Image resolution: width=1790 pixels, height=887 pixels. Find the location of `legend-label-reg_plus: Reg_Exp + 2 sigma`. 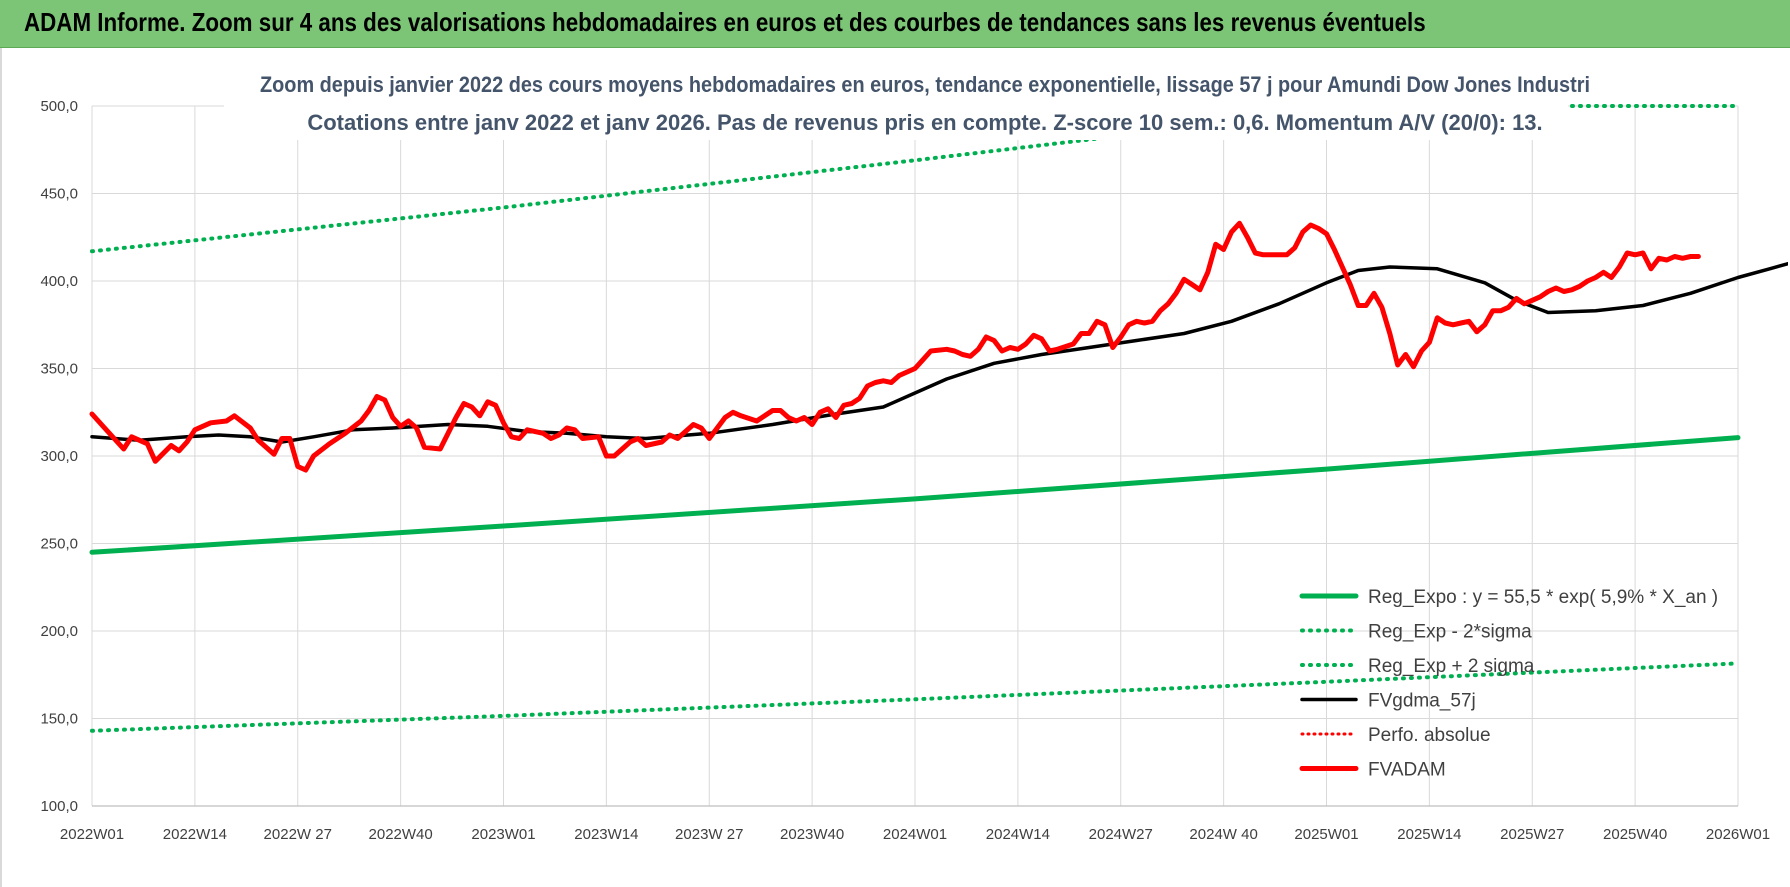

legend-label-reg_plus: Reg_Exp + 2 sigma is located at coordinates (1451, 666).